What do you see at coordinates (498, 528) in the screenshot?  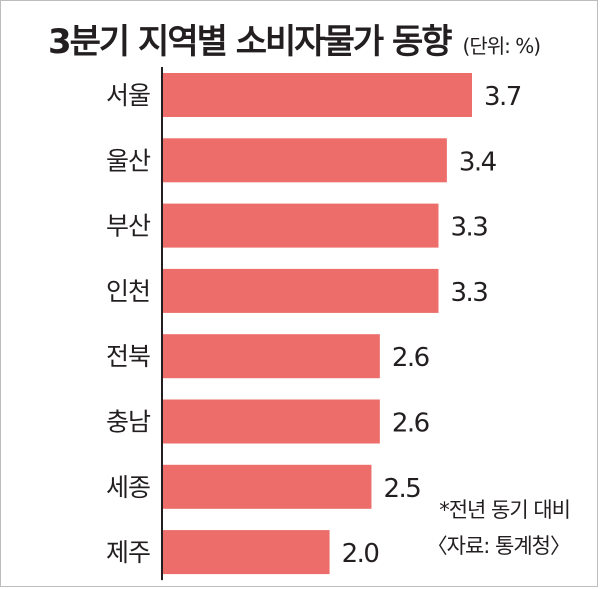 I see `notes: *전년 동기 대비 〈자료: 통계청〉` at bounding box center [498, 528].